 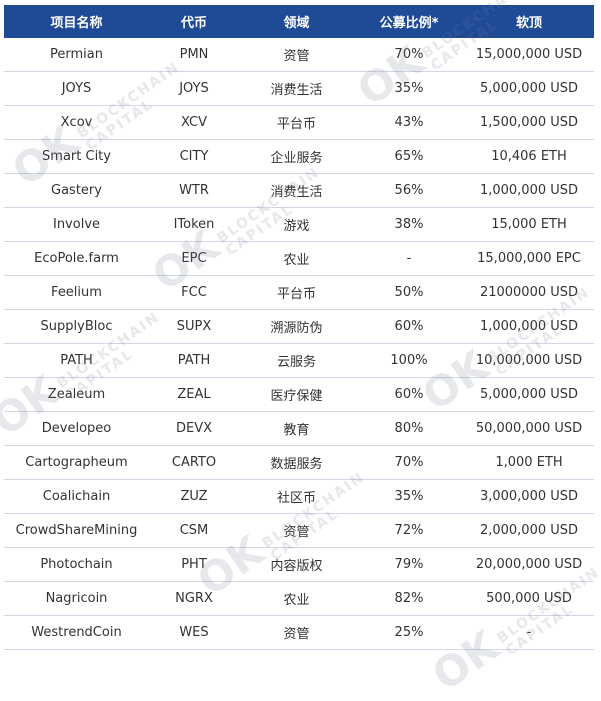 What do you see at coordinates (409, 190) in the screenshot?
I see `cell-public-ratio: 56%` at bounding box center [409, 190].